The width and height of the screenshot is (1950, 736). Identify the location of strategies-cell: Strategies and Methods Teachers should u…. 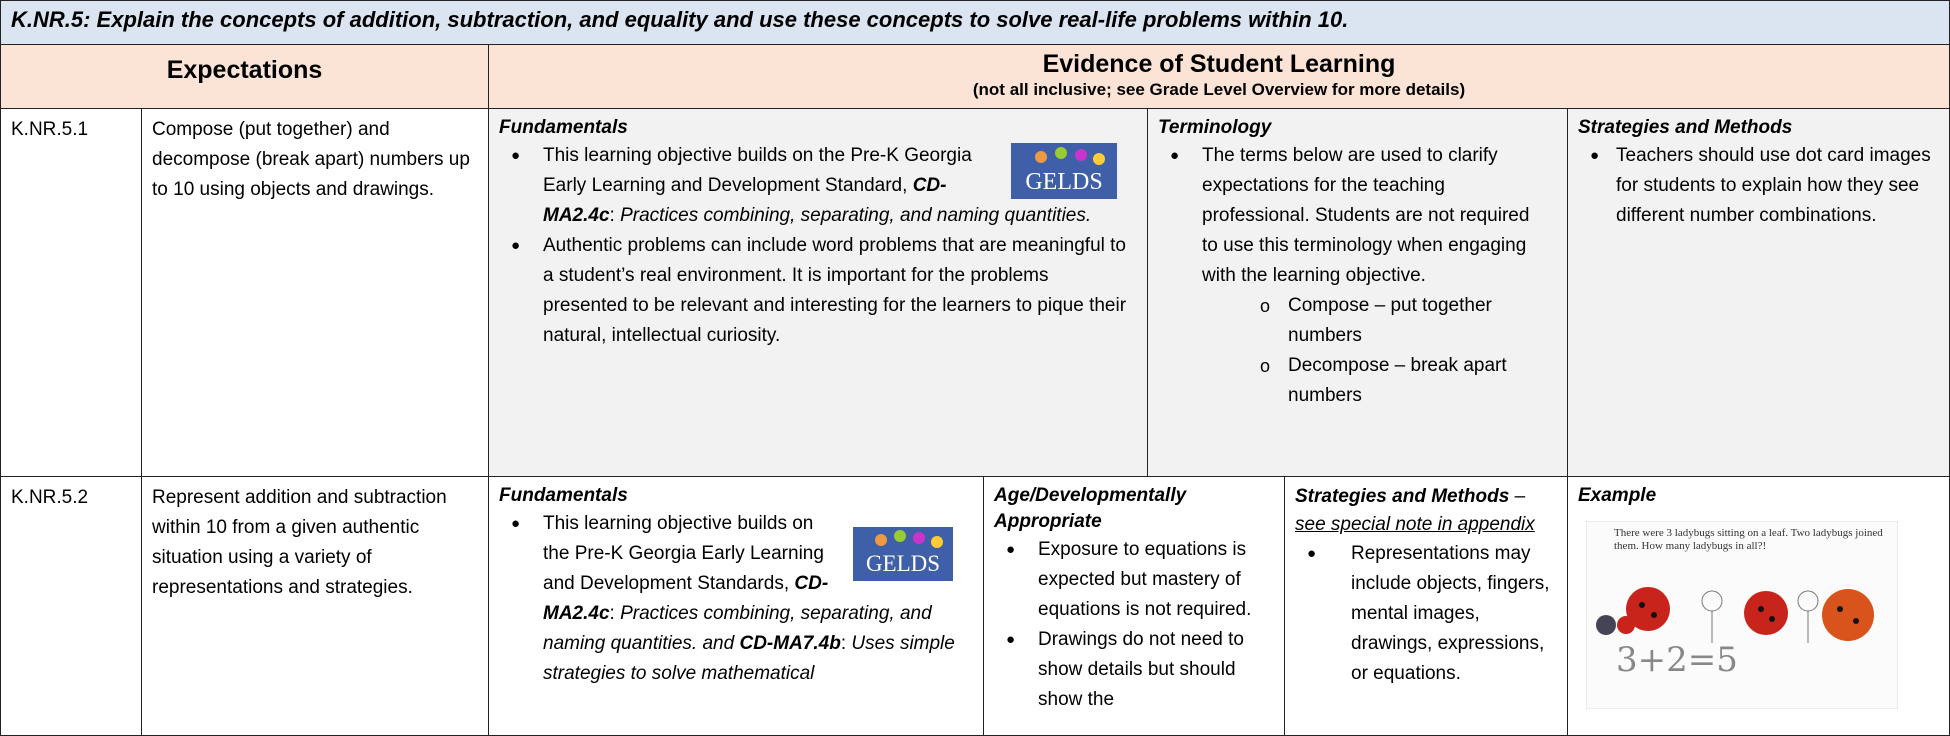
(1758, 292).